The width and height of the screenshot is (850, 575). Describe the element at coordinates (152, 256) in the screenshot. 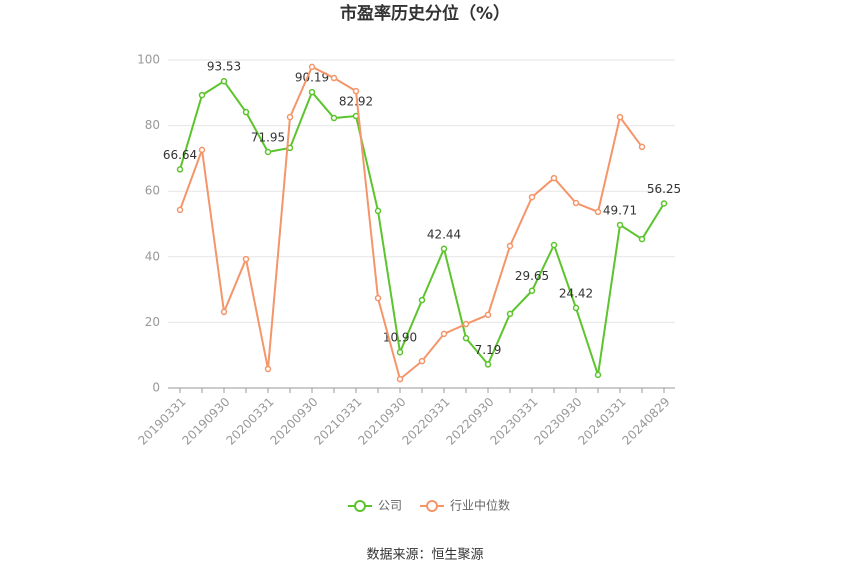

I see `y-tick-label: 40` at that location.